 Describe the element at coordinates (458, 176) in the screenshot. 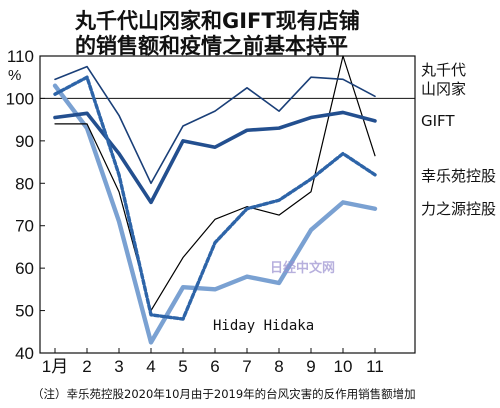

I see `label-koraku: 幸乐苑控股` at that location.